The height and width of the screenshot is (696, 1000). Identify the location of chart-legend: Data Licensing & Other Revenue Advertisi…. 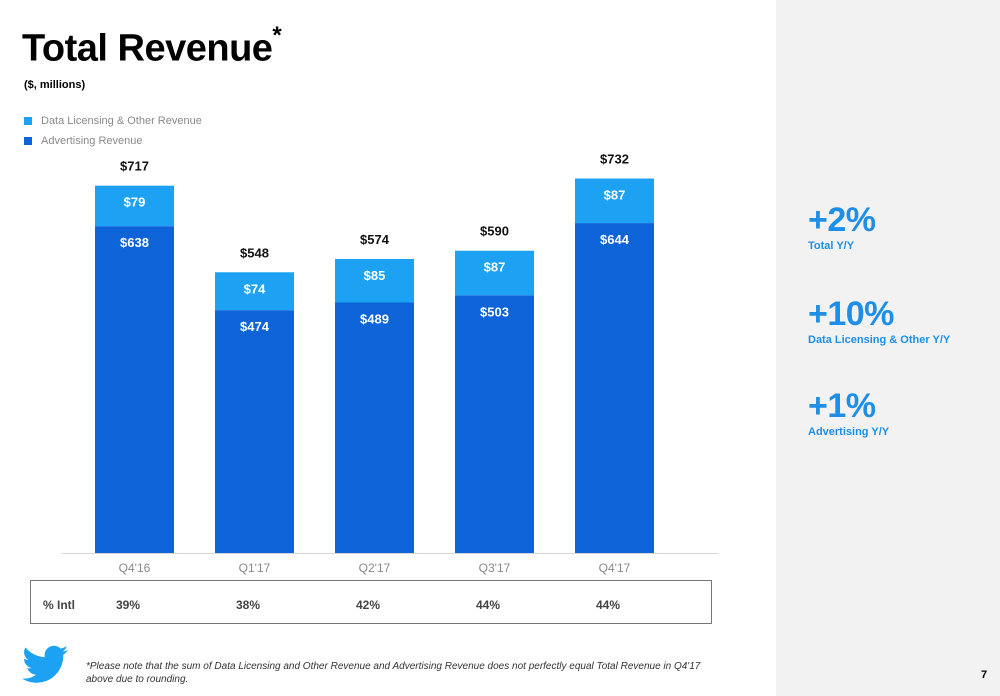
(113, 131).